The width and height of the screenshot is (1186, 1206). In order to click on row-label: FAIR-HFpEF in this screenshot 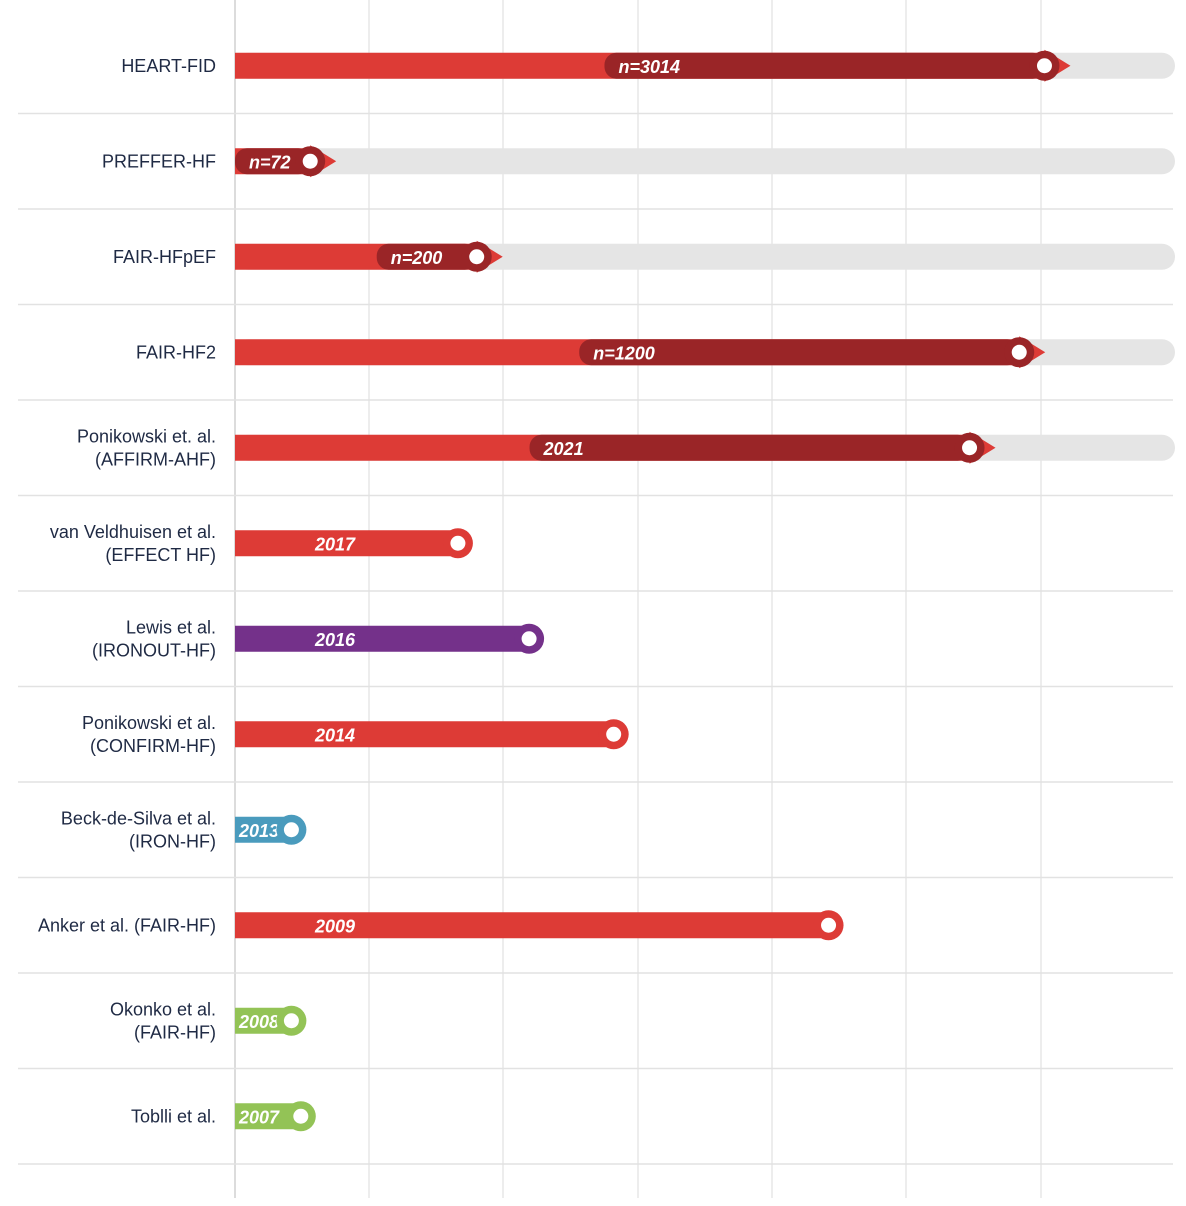, I will do `click(164, 257)`.